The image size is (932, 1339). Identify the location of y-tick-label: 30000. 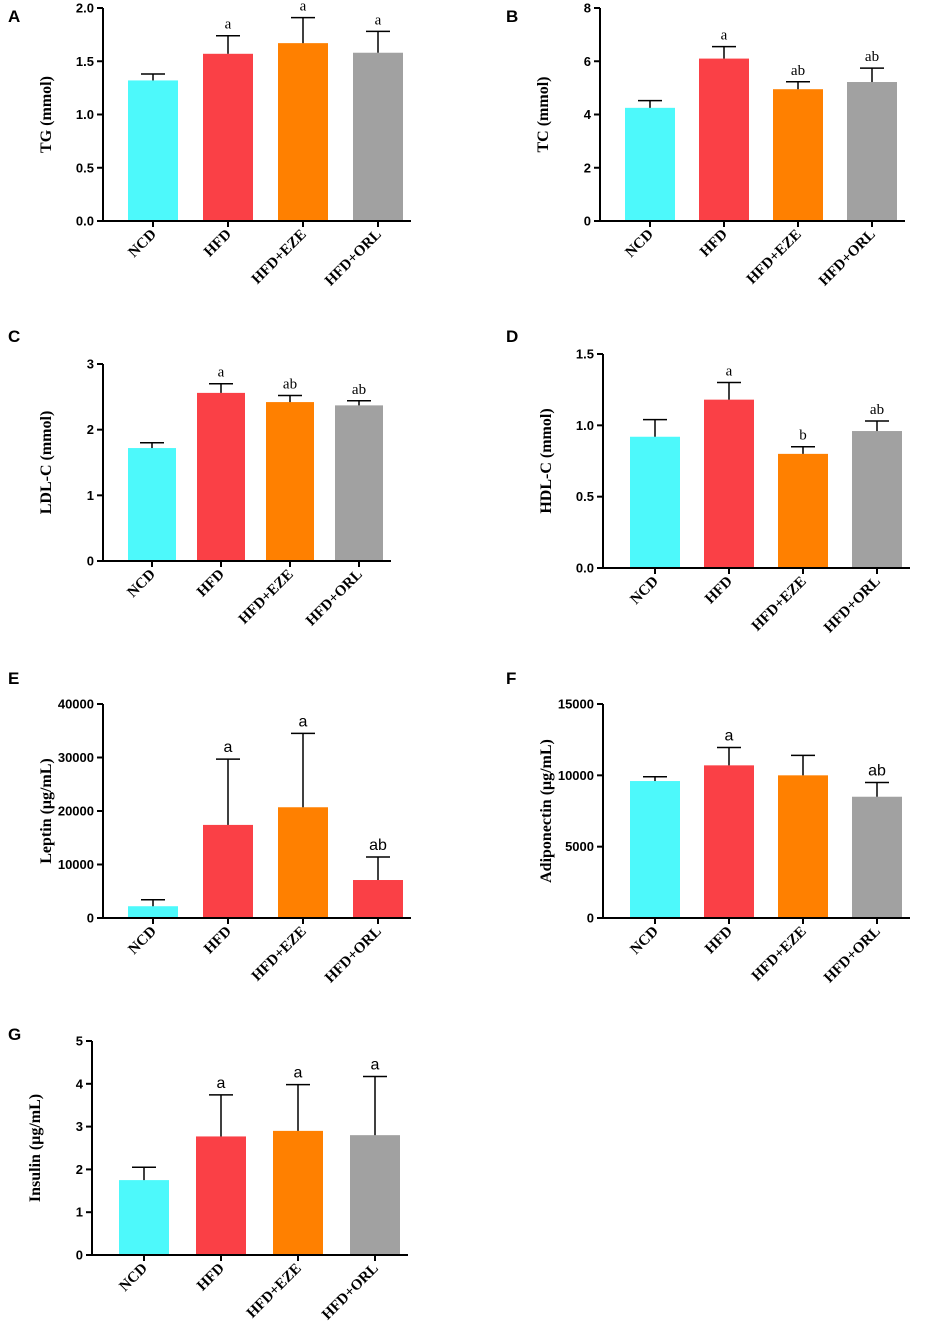
(76, 757).